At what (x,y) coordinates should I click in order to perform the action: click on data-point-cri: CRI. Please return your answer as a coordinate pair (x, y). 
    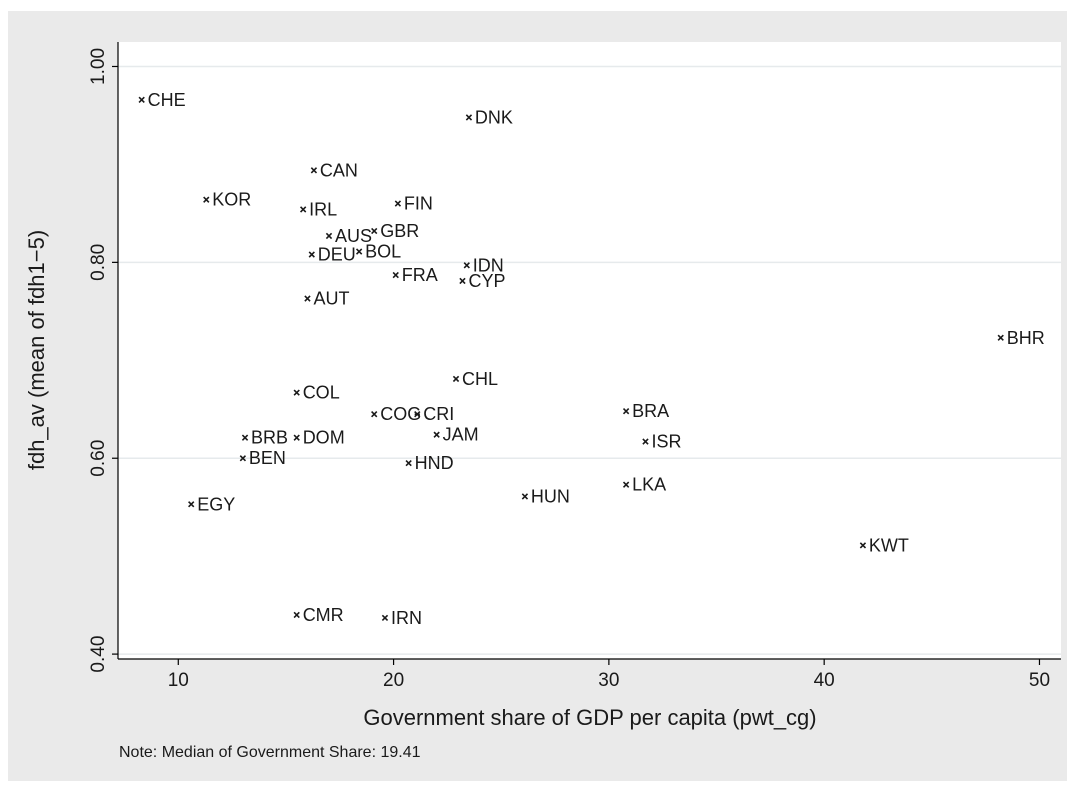
    Looking at the image, I should click on (434, 414).